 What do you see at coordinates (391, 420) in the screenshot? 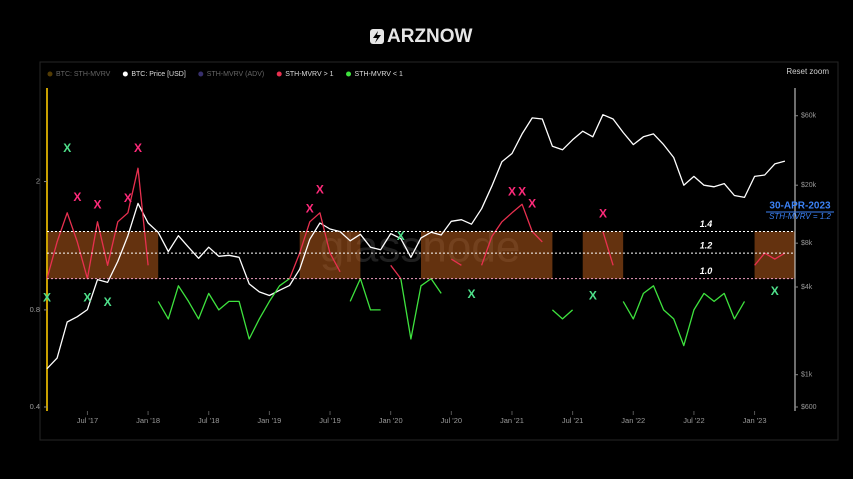
I see `x-tick-label: Jan '20` at bounding box center [391, 420].